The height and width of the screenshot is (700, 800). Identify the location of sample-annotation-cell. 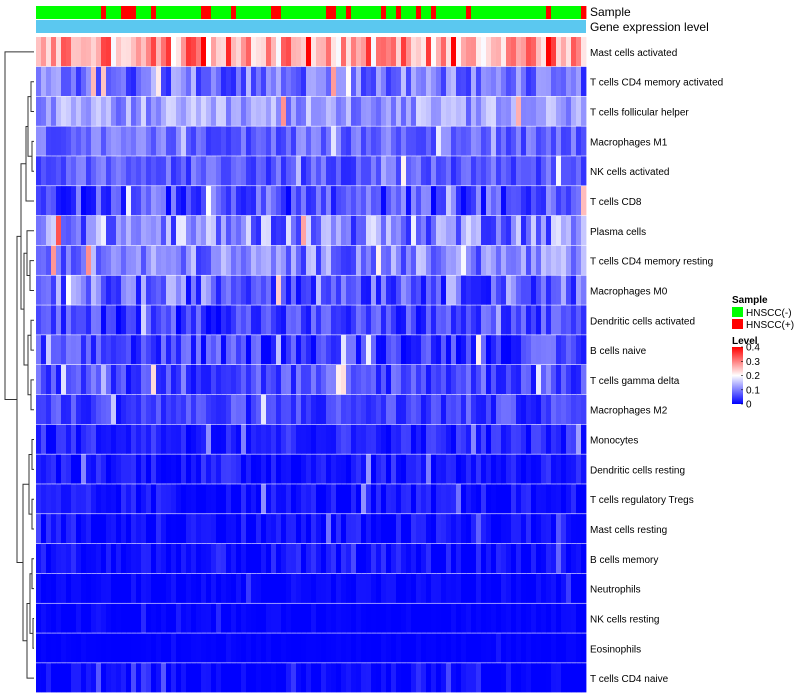
(354, 12).